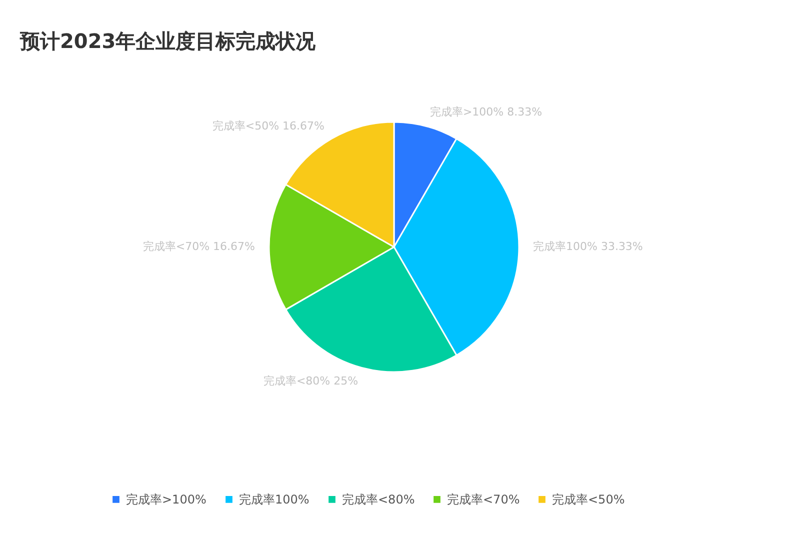  What do you see at coordinates (483, 499) in the screenshot?
I see `legend-label: 完成率<70%` at bounding box center [483, 499].